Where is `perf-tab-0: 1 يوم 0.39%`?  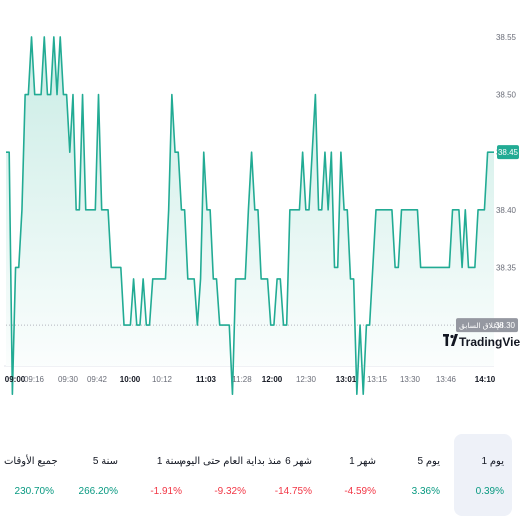 perf-tab-0: 1 يوم 0.39% is located at coordinates (483, 475).